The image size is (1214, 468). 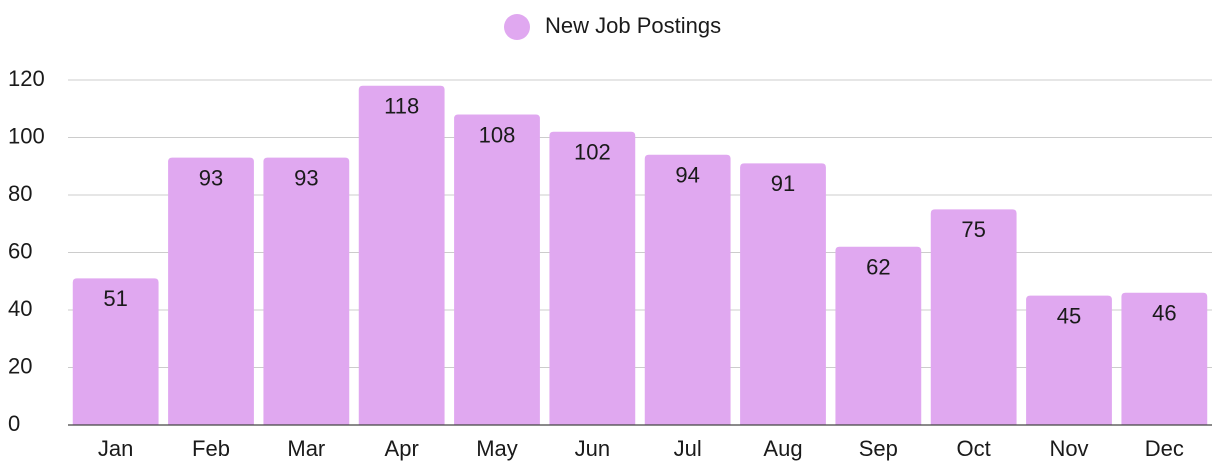 What do you see at coordinates (115, 298) in the screenshot?
I see `data-label: 51` at bounding box center [115, 298].